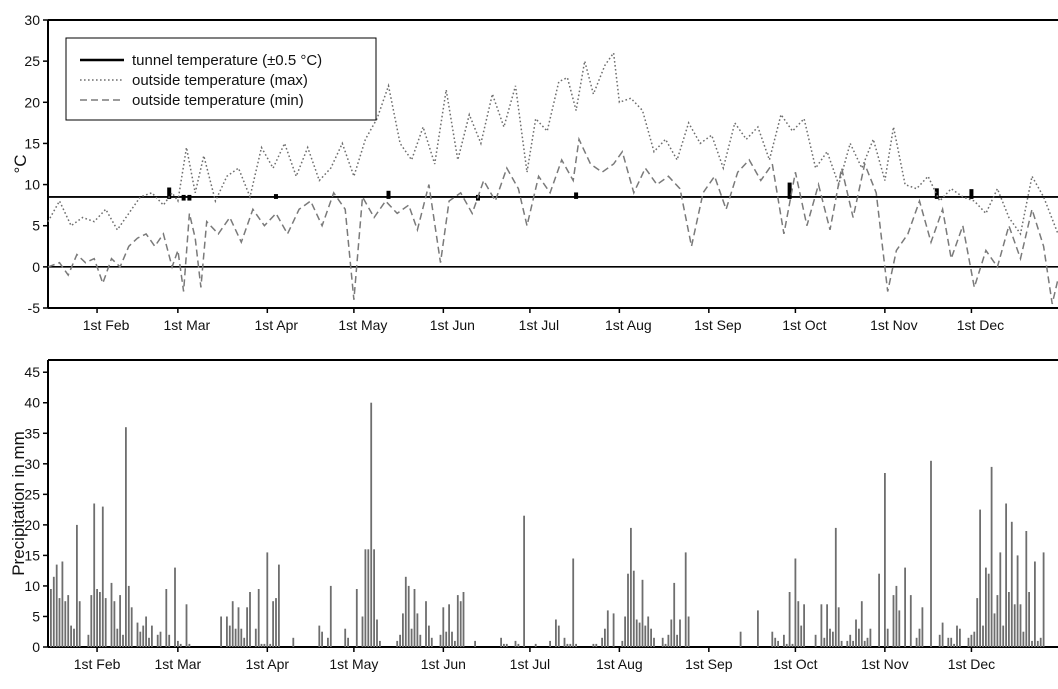  I want to click on temperature-x-tick-label: 1st Jul, so click(539, 325).